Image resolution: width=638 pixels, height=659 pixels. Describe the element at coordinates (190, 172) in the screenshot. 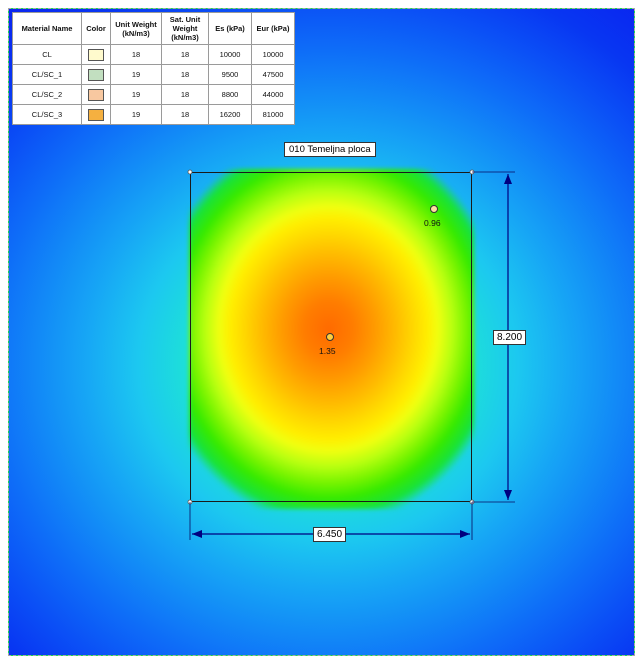

I see `corner-marker` at that location.